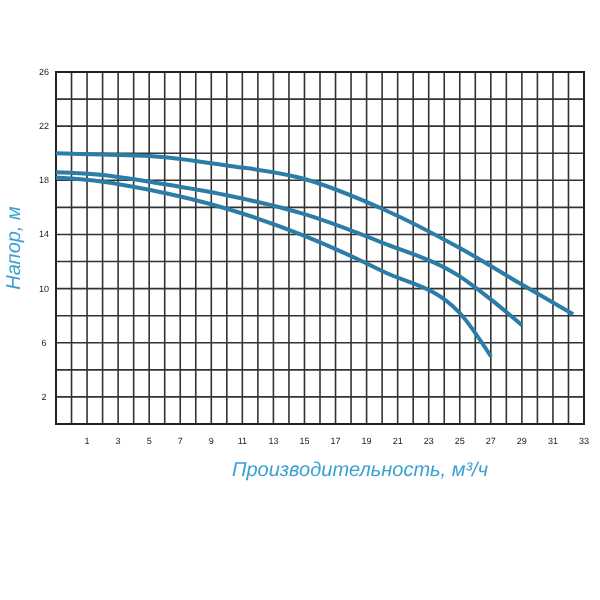  Describe the element at coordinates (15, 248) in the screenshot. I see `y-axis-title: Напор, м` at that location.